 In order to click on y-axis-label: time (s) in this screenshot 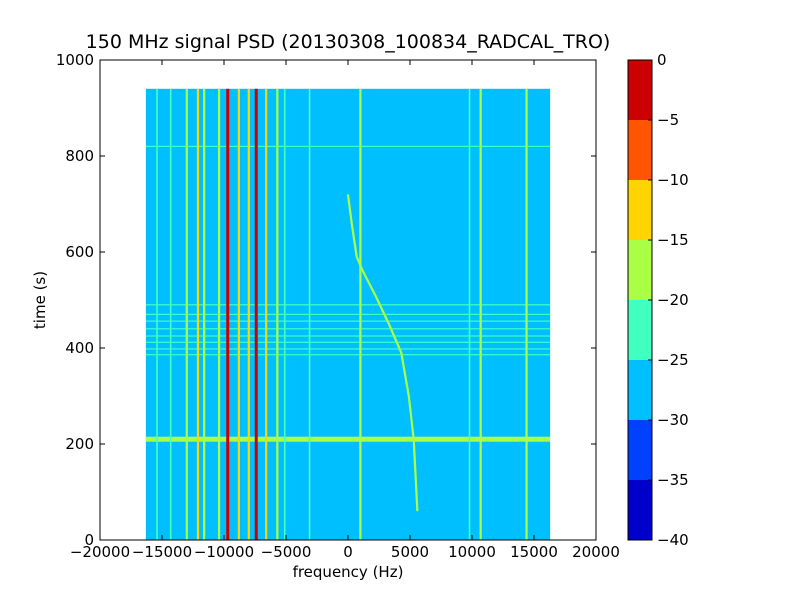, I will do `click(40, 300)`.